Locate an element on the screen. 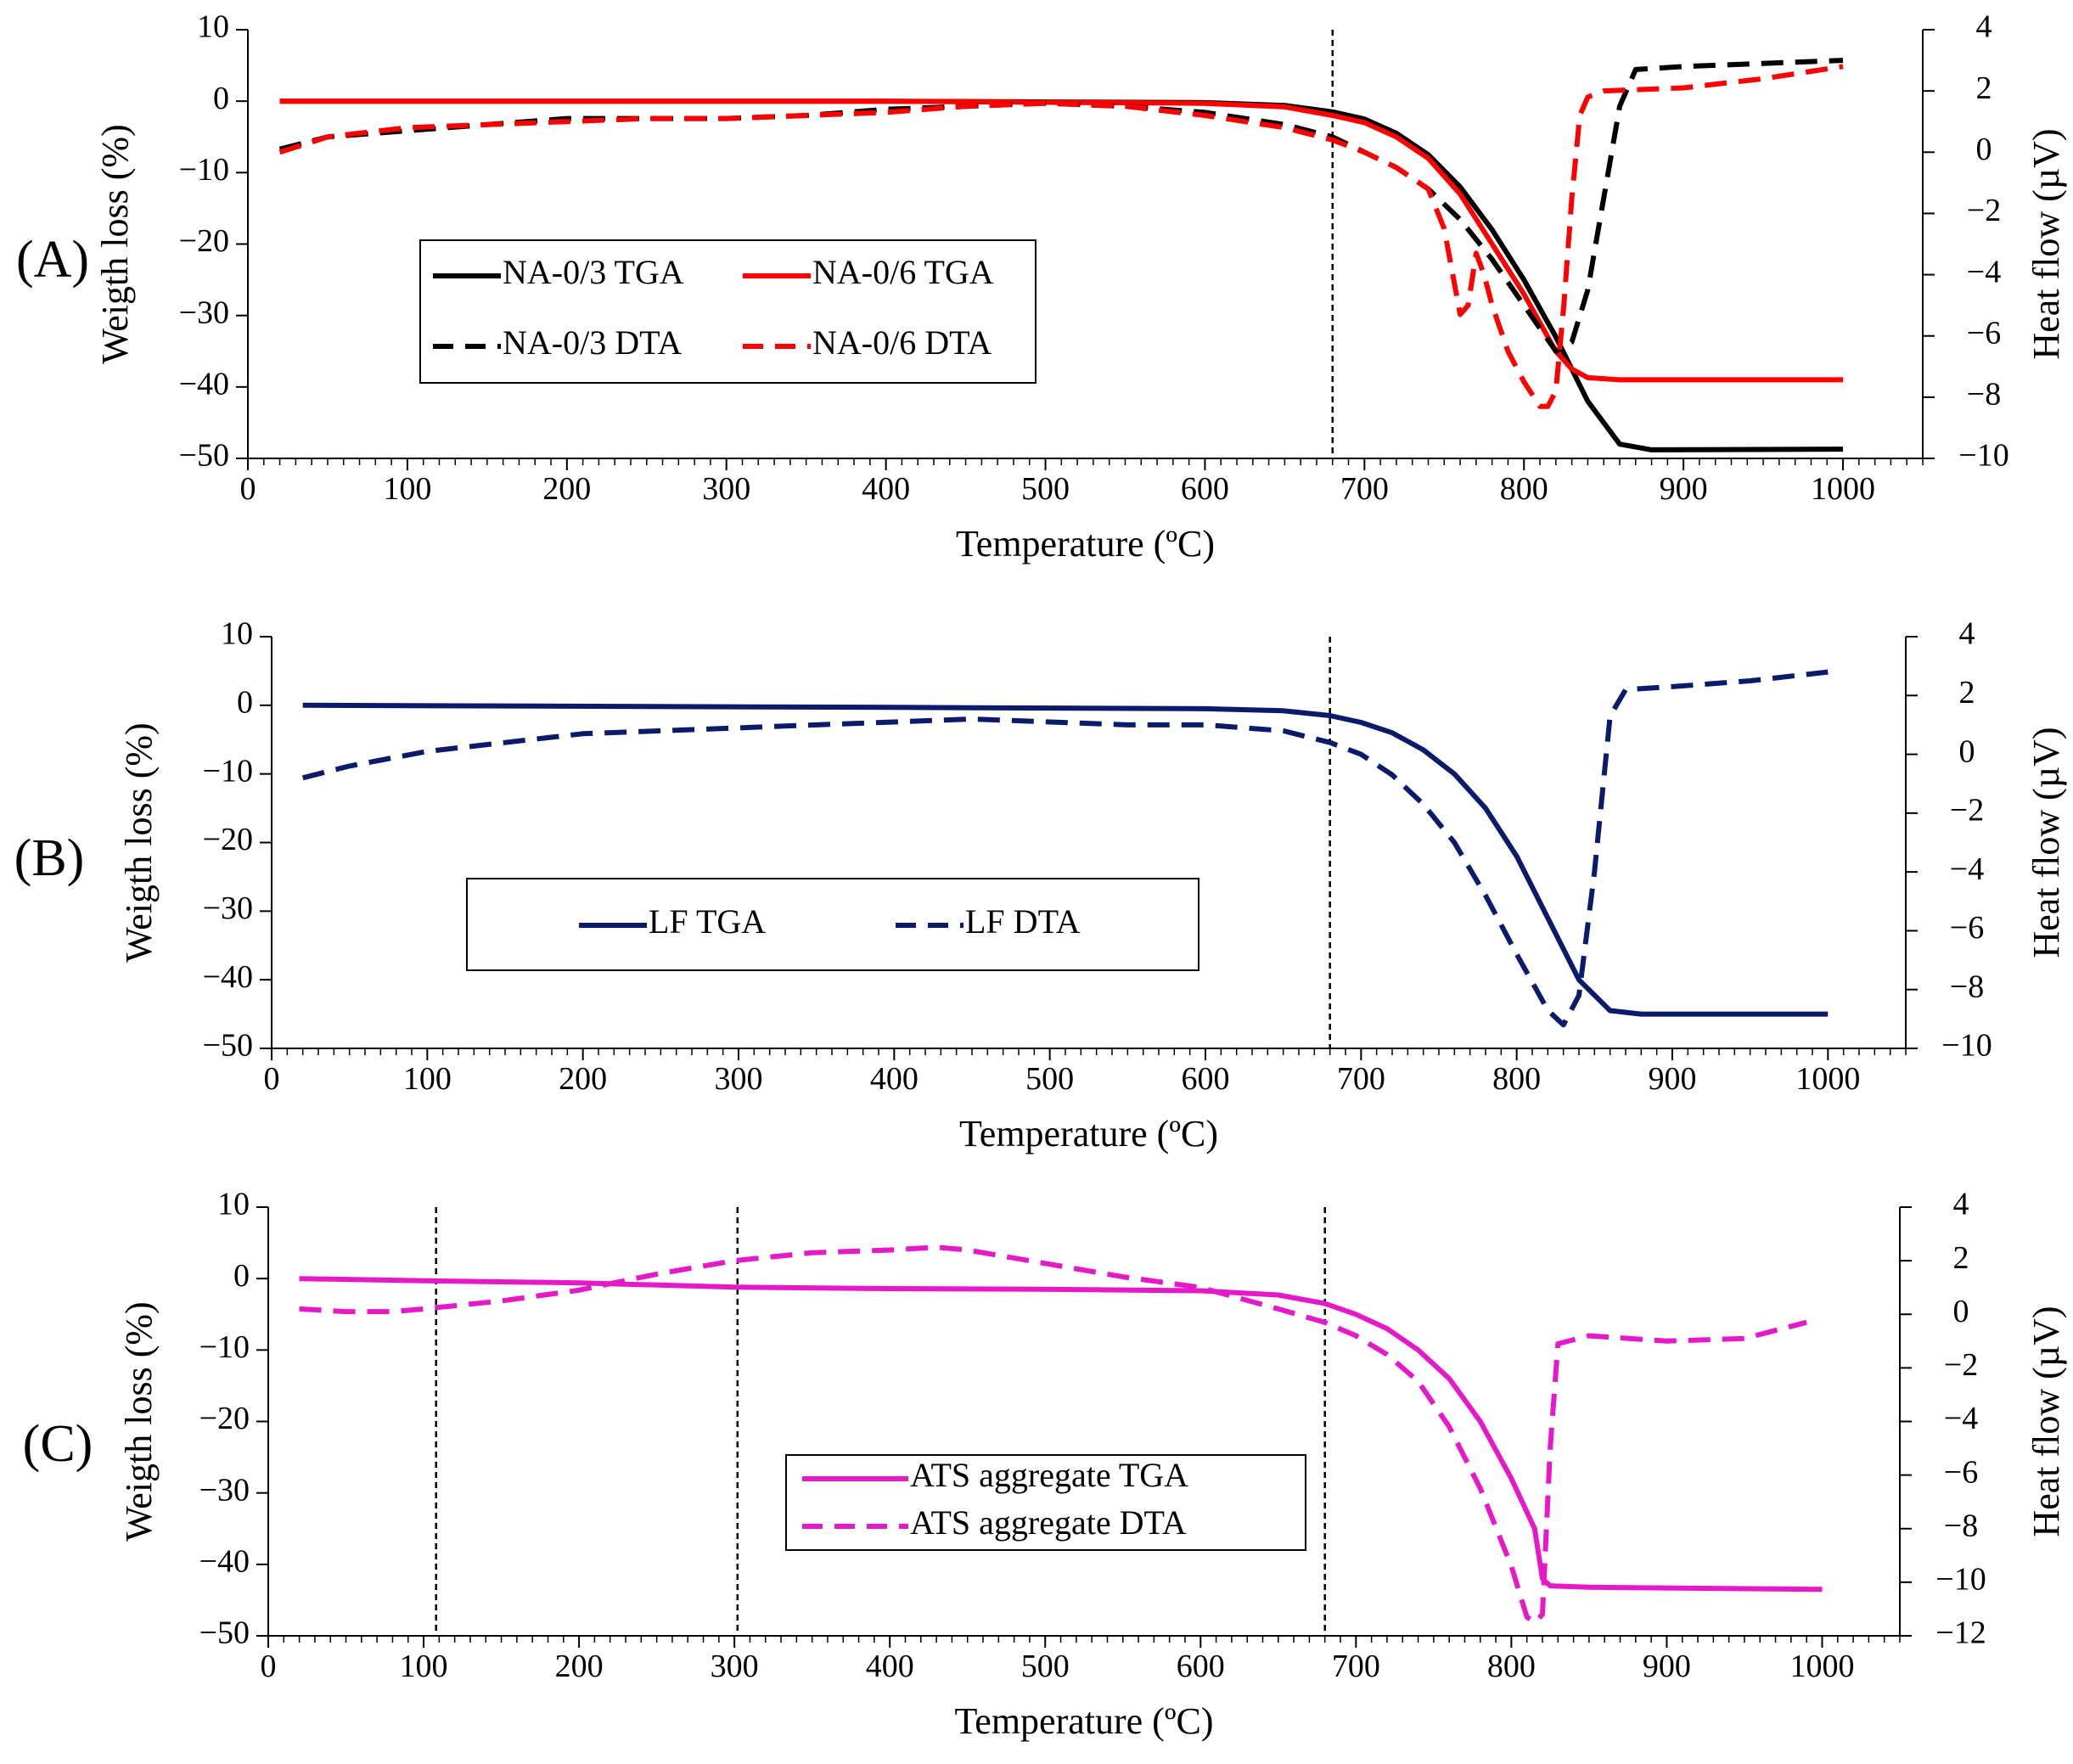 This screenshot has width=2073, height=1764. legend-label: NA-0/3 TGA is located at coordinates (593, 272).